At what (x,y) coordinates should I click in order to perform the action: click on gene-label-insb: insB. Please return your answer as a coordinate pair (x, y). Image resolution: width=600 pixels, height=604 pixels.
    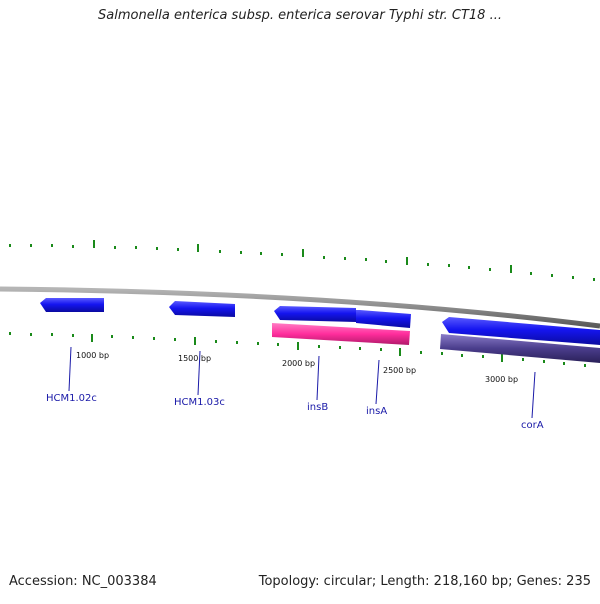
    Looking at the image, I should click on (317, 407).